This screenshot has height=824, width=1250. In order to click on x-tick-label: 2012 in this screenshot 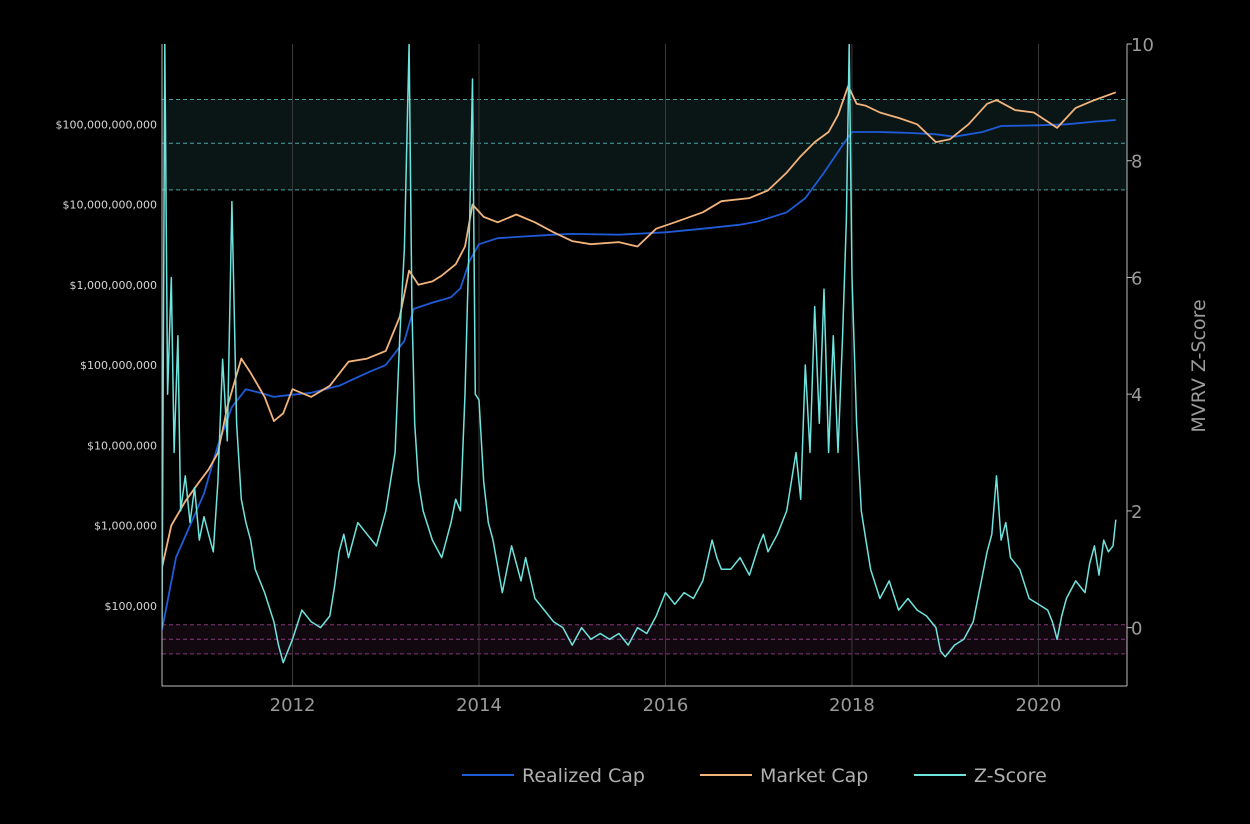, I will do `click(293, 705)`.